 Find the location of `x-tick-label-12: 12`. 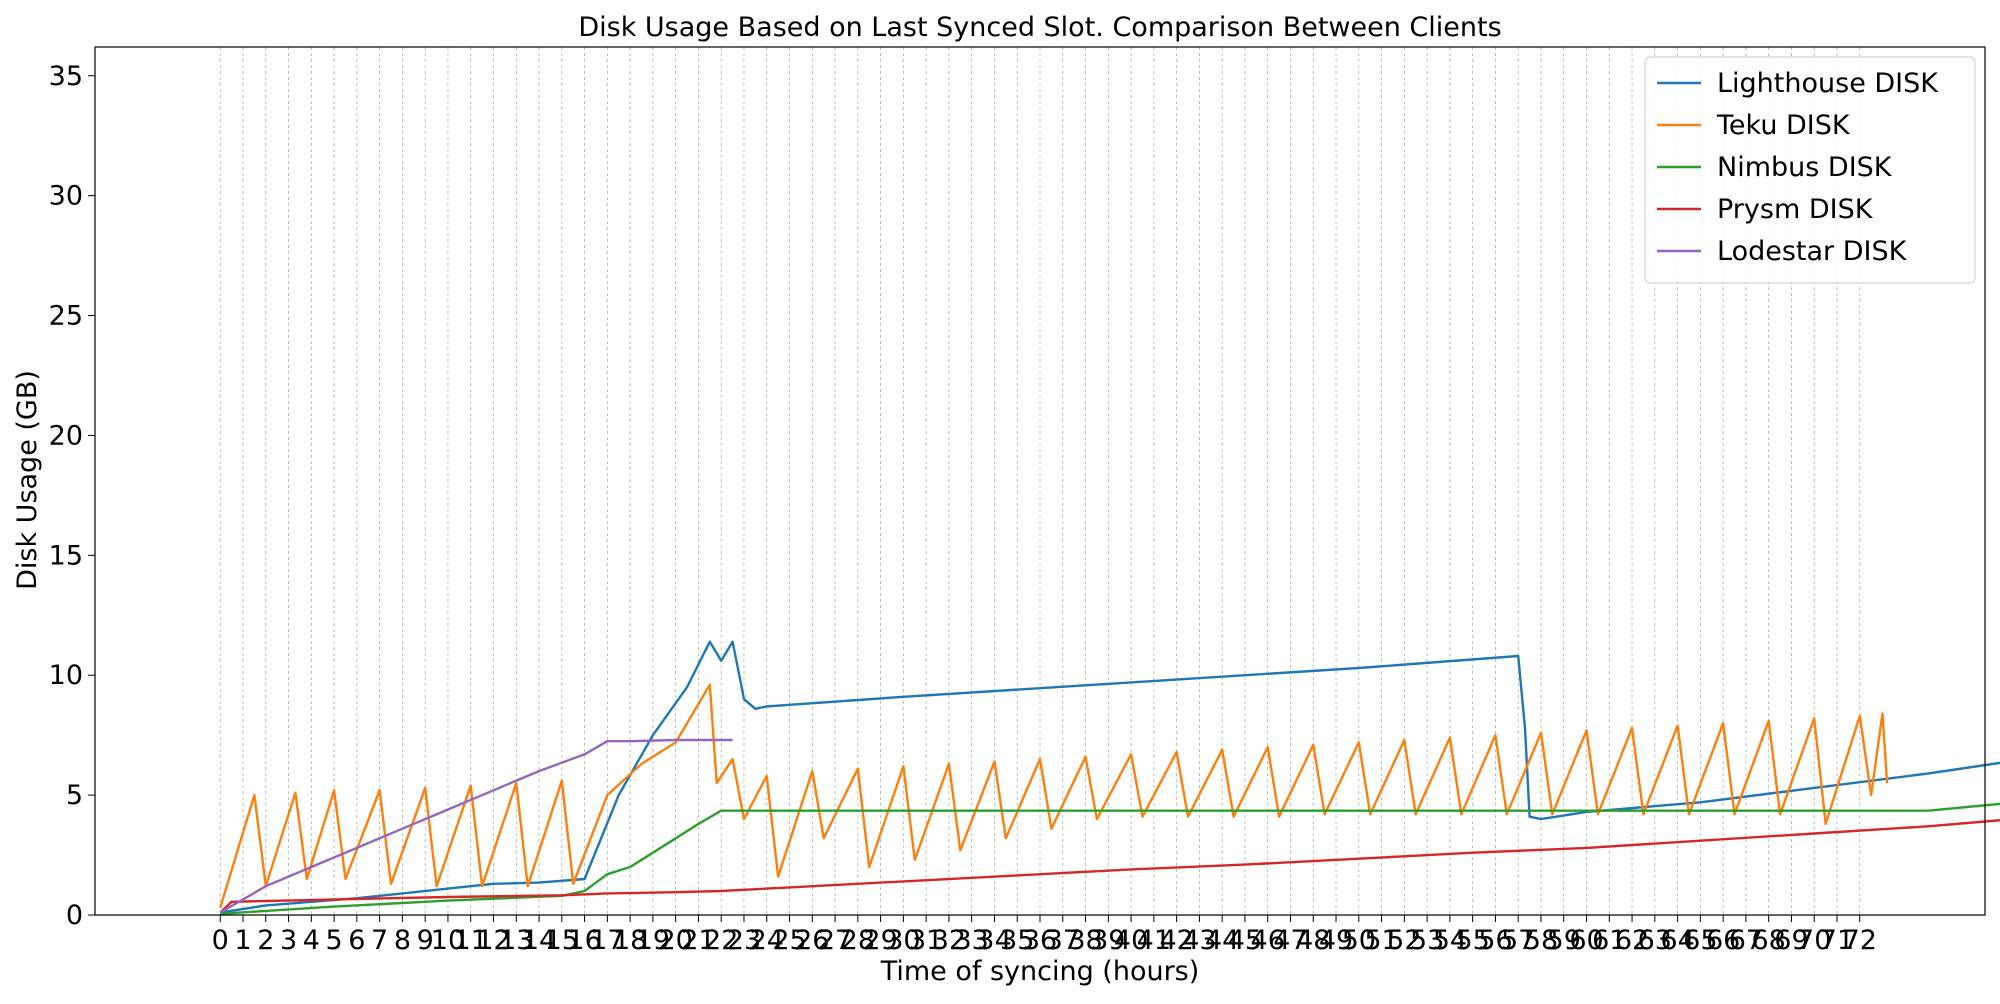

x-tick-label-12: 12 is located at coordinates (493, 940).